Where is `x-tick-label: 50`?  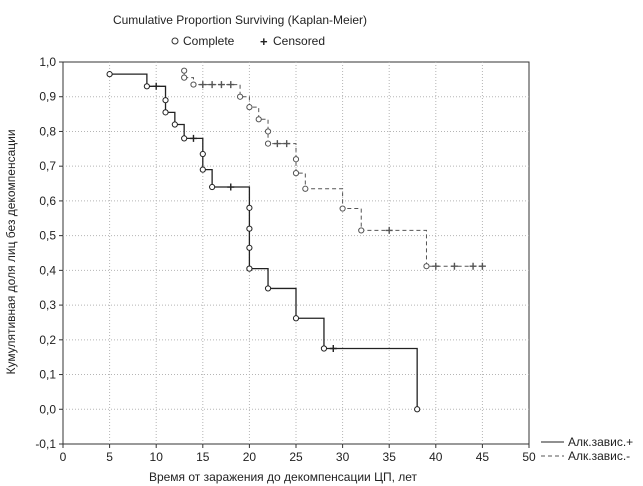 x-tick-label: 50 is located at coordinates (529, 457).